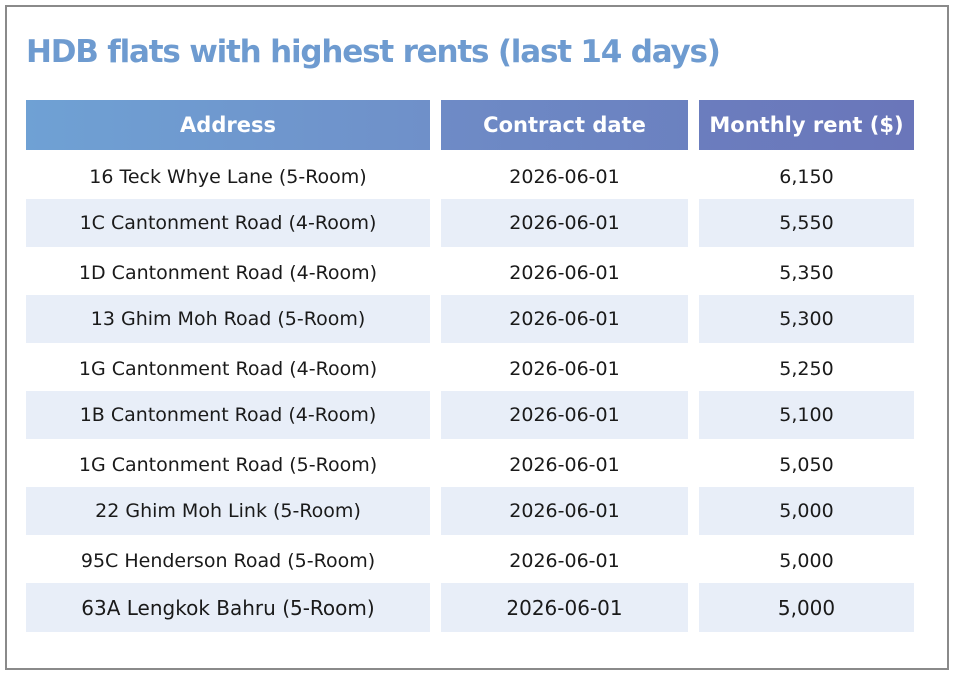 The image size is (956, 680). I want to click on column-header-monthly-rent: Monthly rent ($), so click(806, 125).